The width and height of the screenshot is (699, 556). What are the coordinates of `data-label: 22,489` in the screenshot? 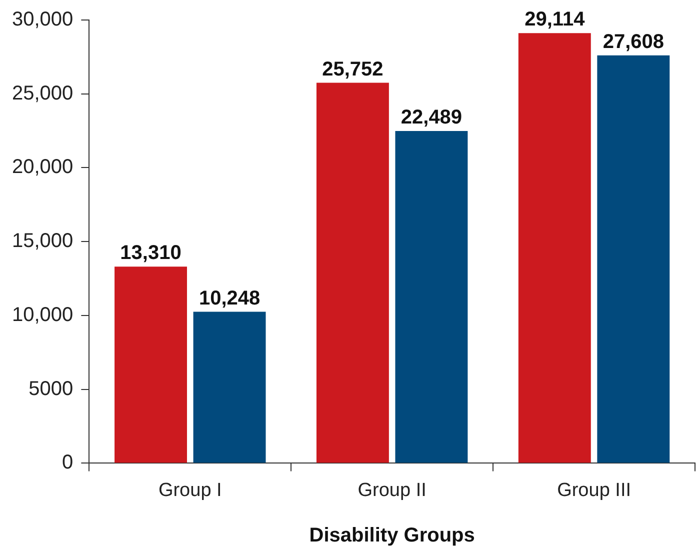 It's located at (431, 117).